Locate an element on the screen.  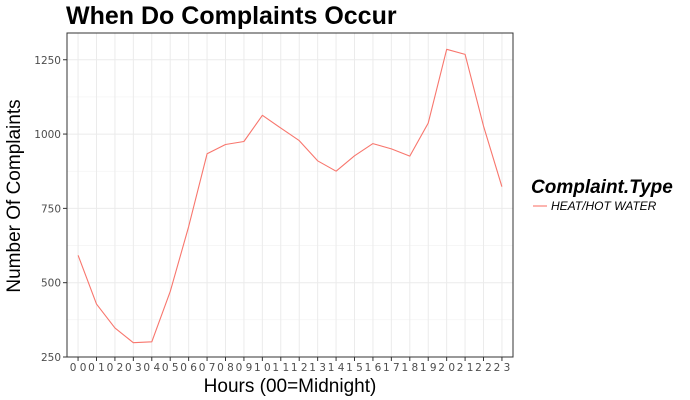
x-tick-label: 0 5 is located at coordinates (170, 368).